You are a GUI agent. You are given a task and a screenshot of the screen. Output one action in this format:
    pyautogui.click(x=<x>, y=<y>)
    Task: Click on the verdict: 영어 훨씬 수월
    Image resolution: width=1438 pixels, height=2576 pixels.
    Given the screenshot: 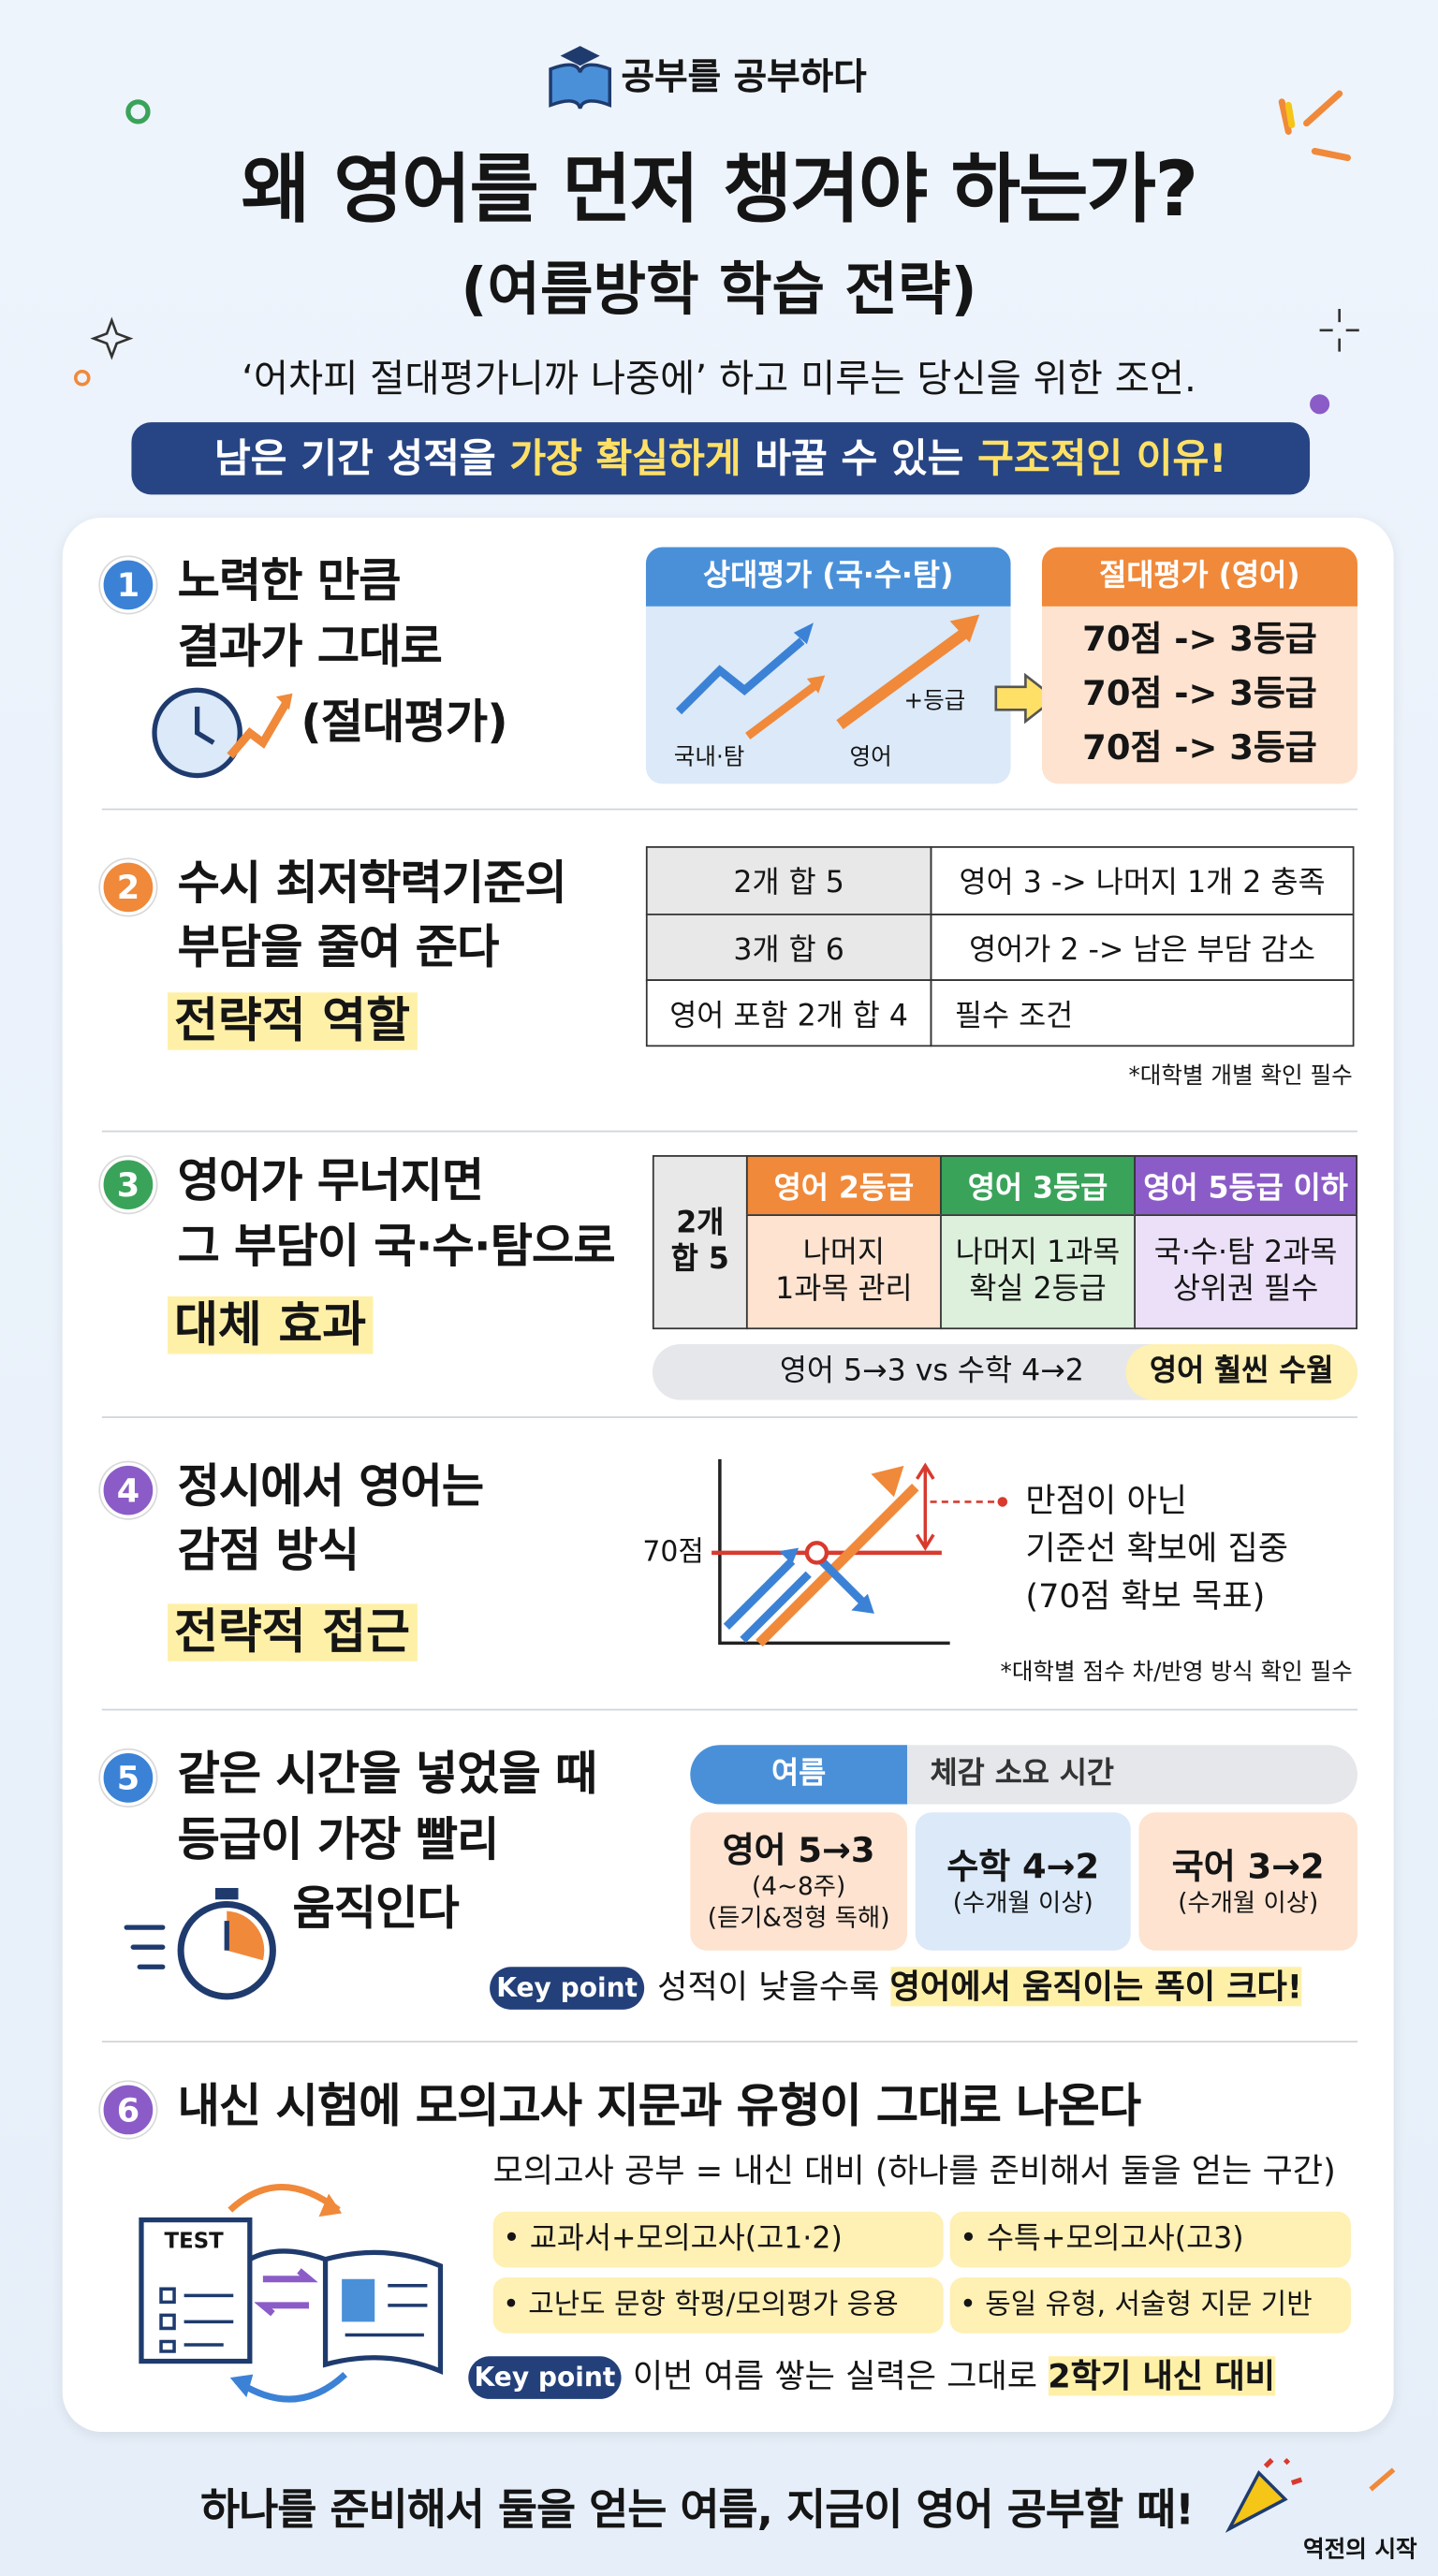 What is the action you would take?
    pyautogui.click(x=1241, y=1371)
    